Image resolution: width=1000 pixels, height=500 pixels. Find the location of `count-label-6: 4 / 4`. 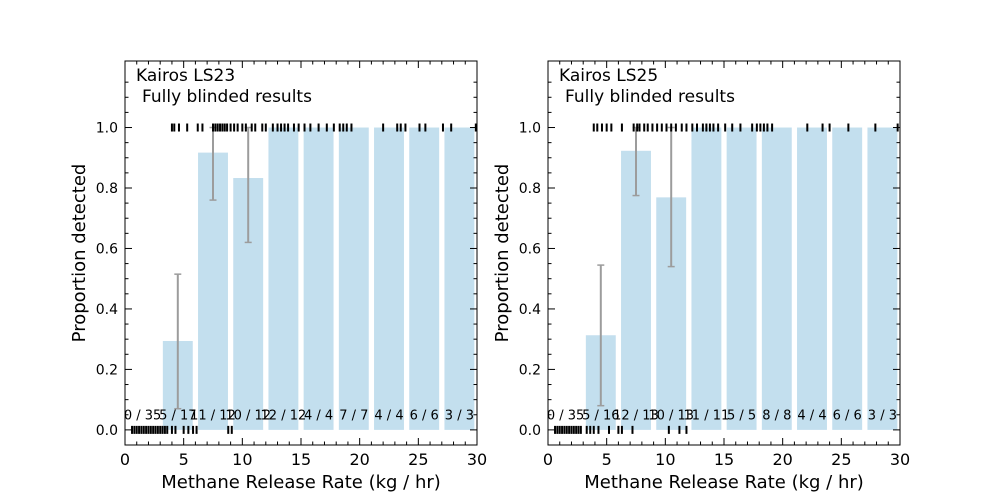

count-label-6: 4 / 4 is located at coordinates (318, 415).